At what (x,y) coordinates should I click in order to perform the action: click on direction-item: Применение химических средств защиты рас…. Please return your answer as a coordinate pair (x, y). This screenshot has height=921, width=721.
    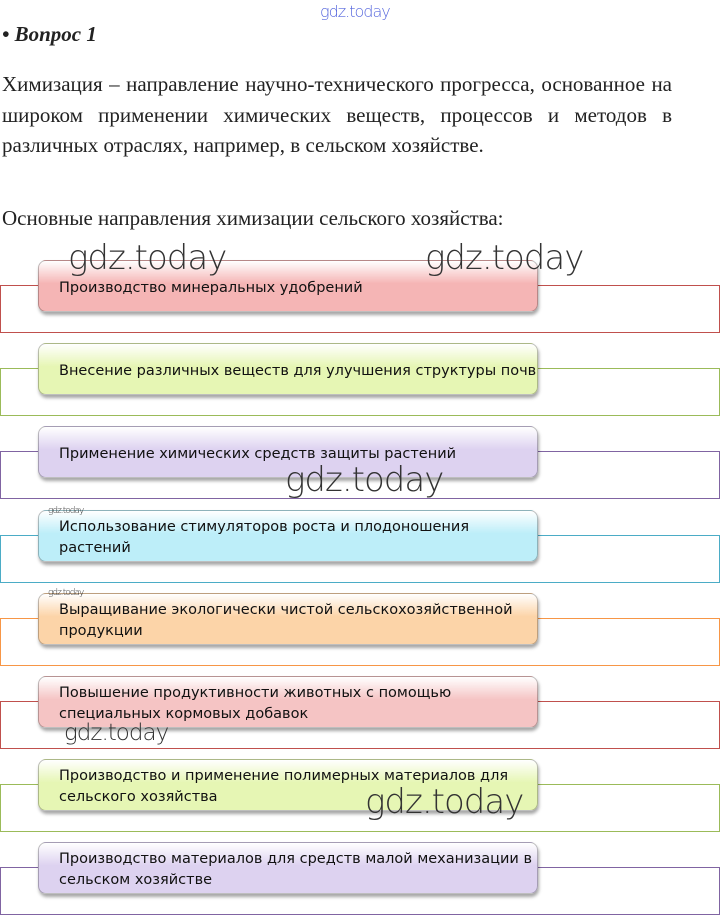
    Looking at the image, I should click on (288, 452).